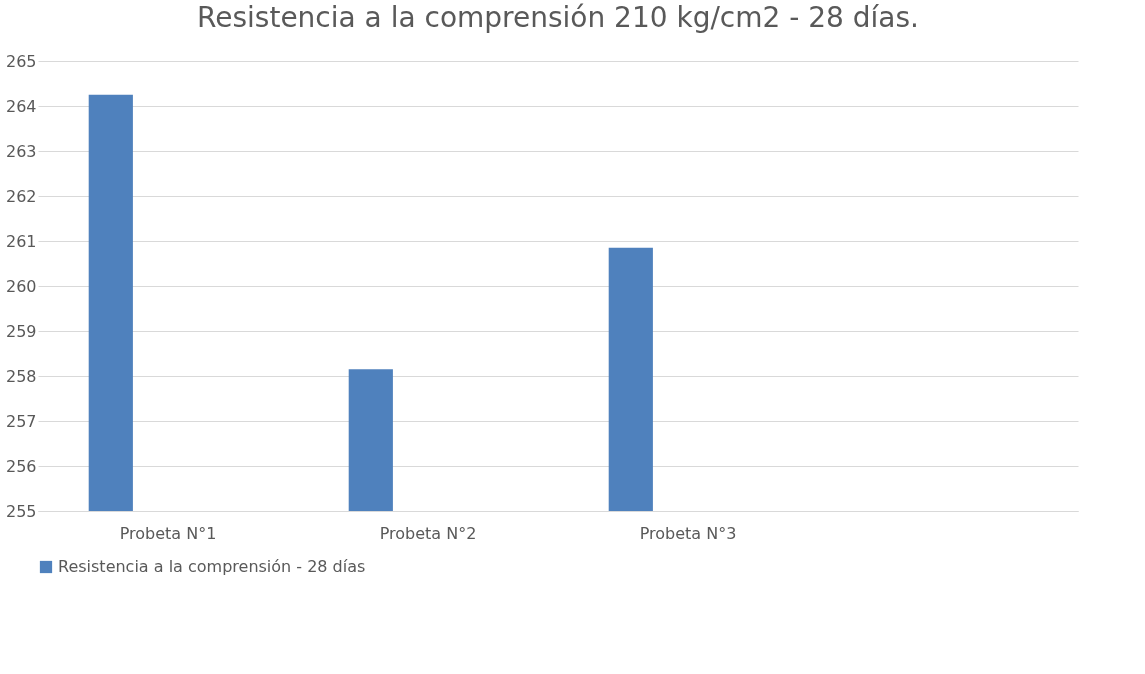  Describe the element at coordinates (21, 106) in the screenshot. I see `y-tick-label: 264` at that location.